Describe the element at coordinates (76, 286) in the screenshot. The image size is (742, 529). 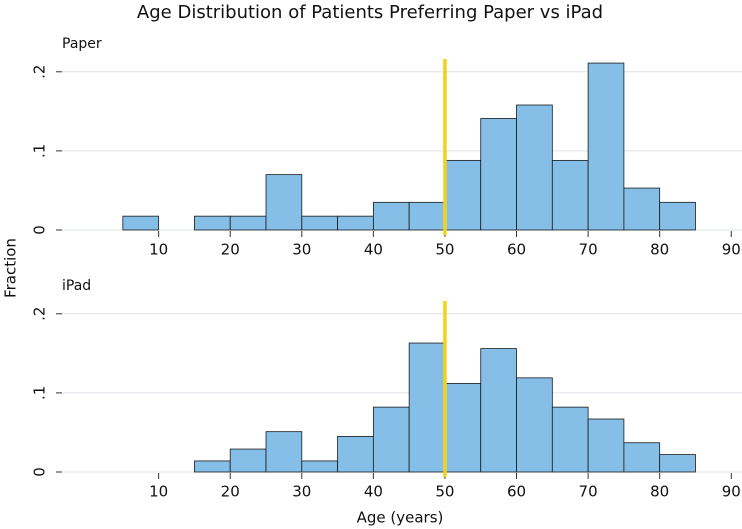
I see `panel-title: iPad` at that location.